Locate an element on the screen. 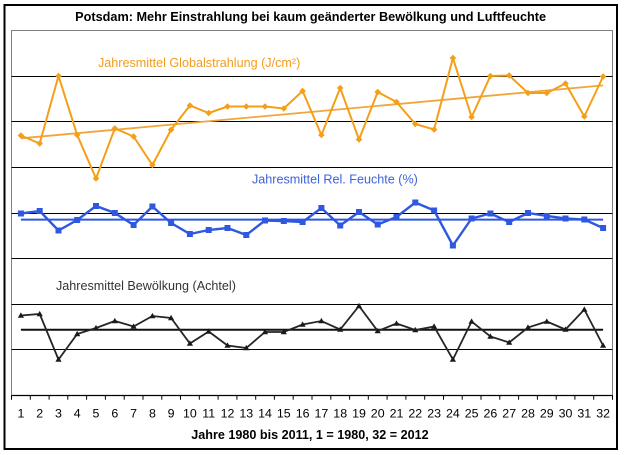 This screenshot has height=455, width=624. svg-text: 18 is located at coordinates (340, 414).